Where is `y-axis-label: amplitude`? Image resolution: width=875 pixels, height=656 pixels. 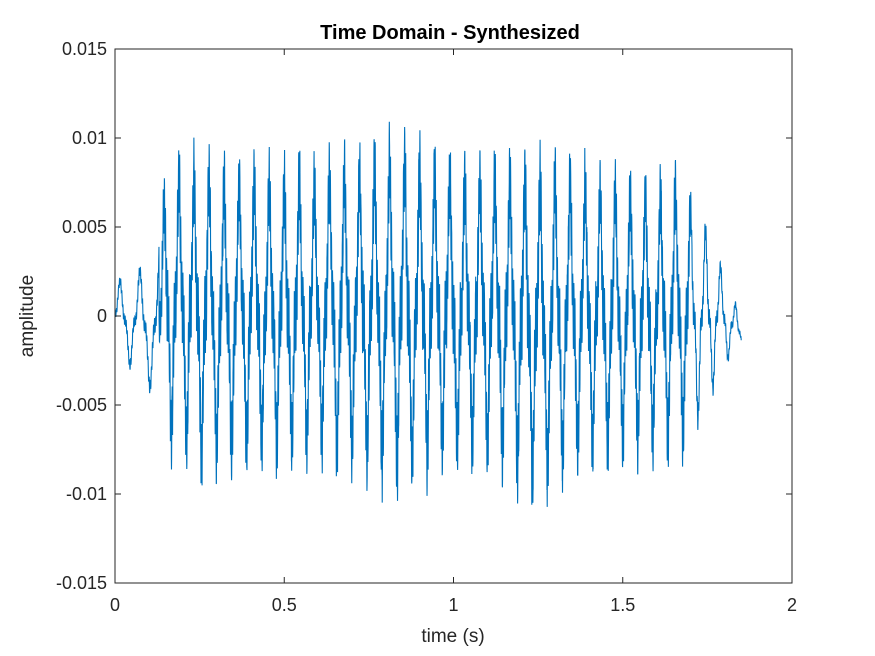 y-axis-label: amplitude is located at coordinates (27, 316).